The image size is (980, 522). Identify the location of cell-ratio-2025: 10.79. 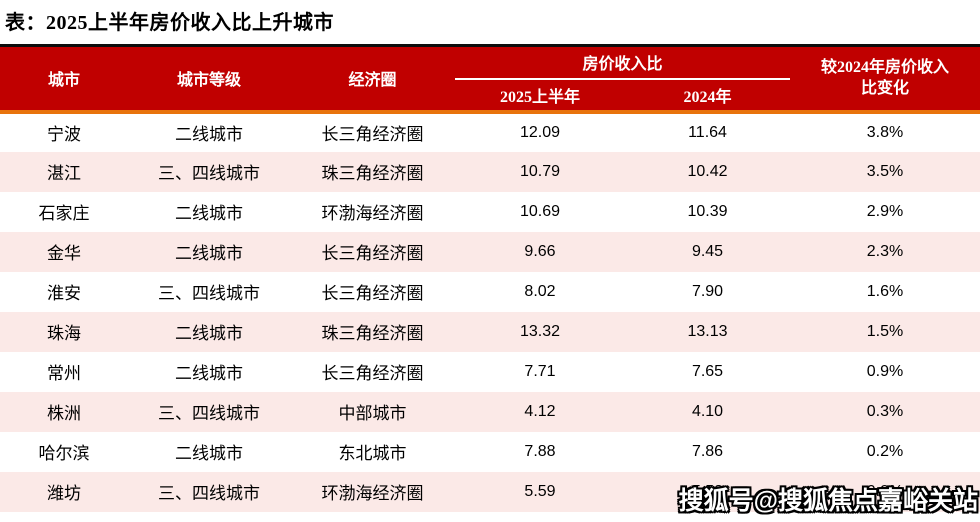
(540, 171).